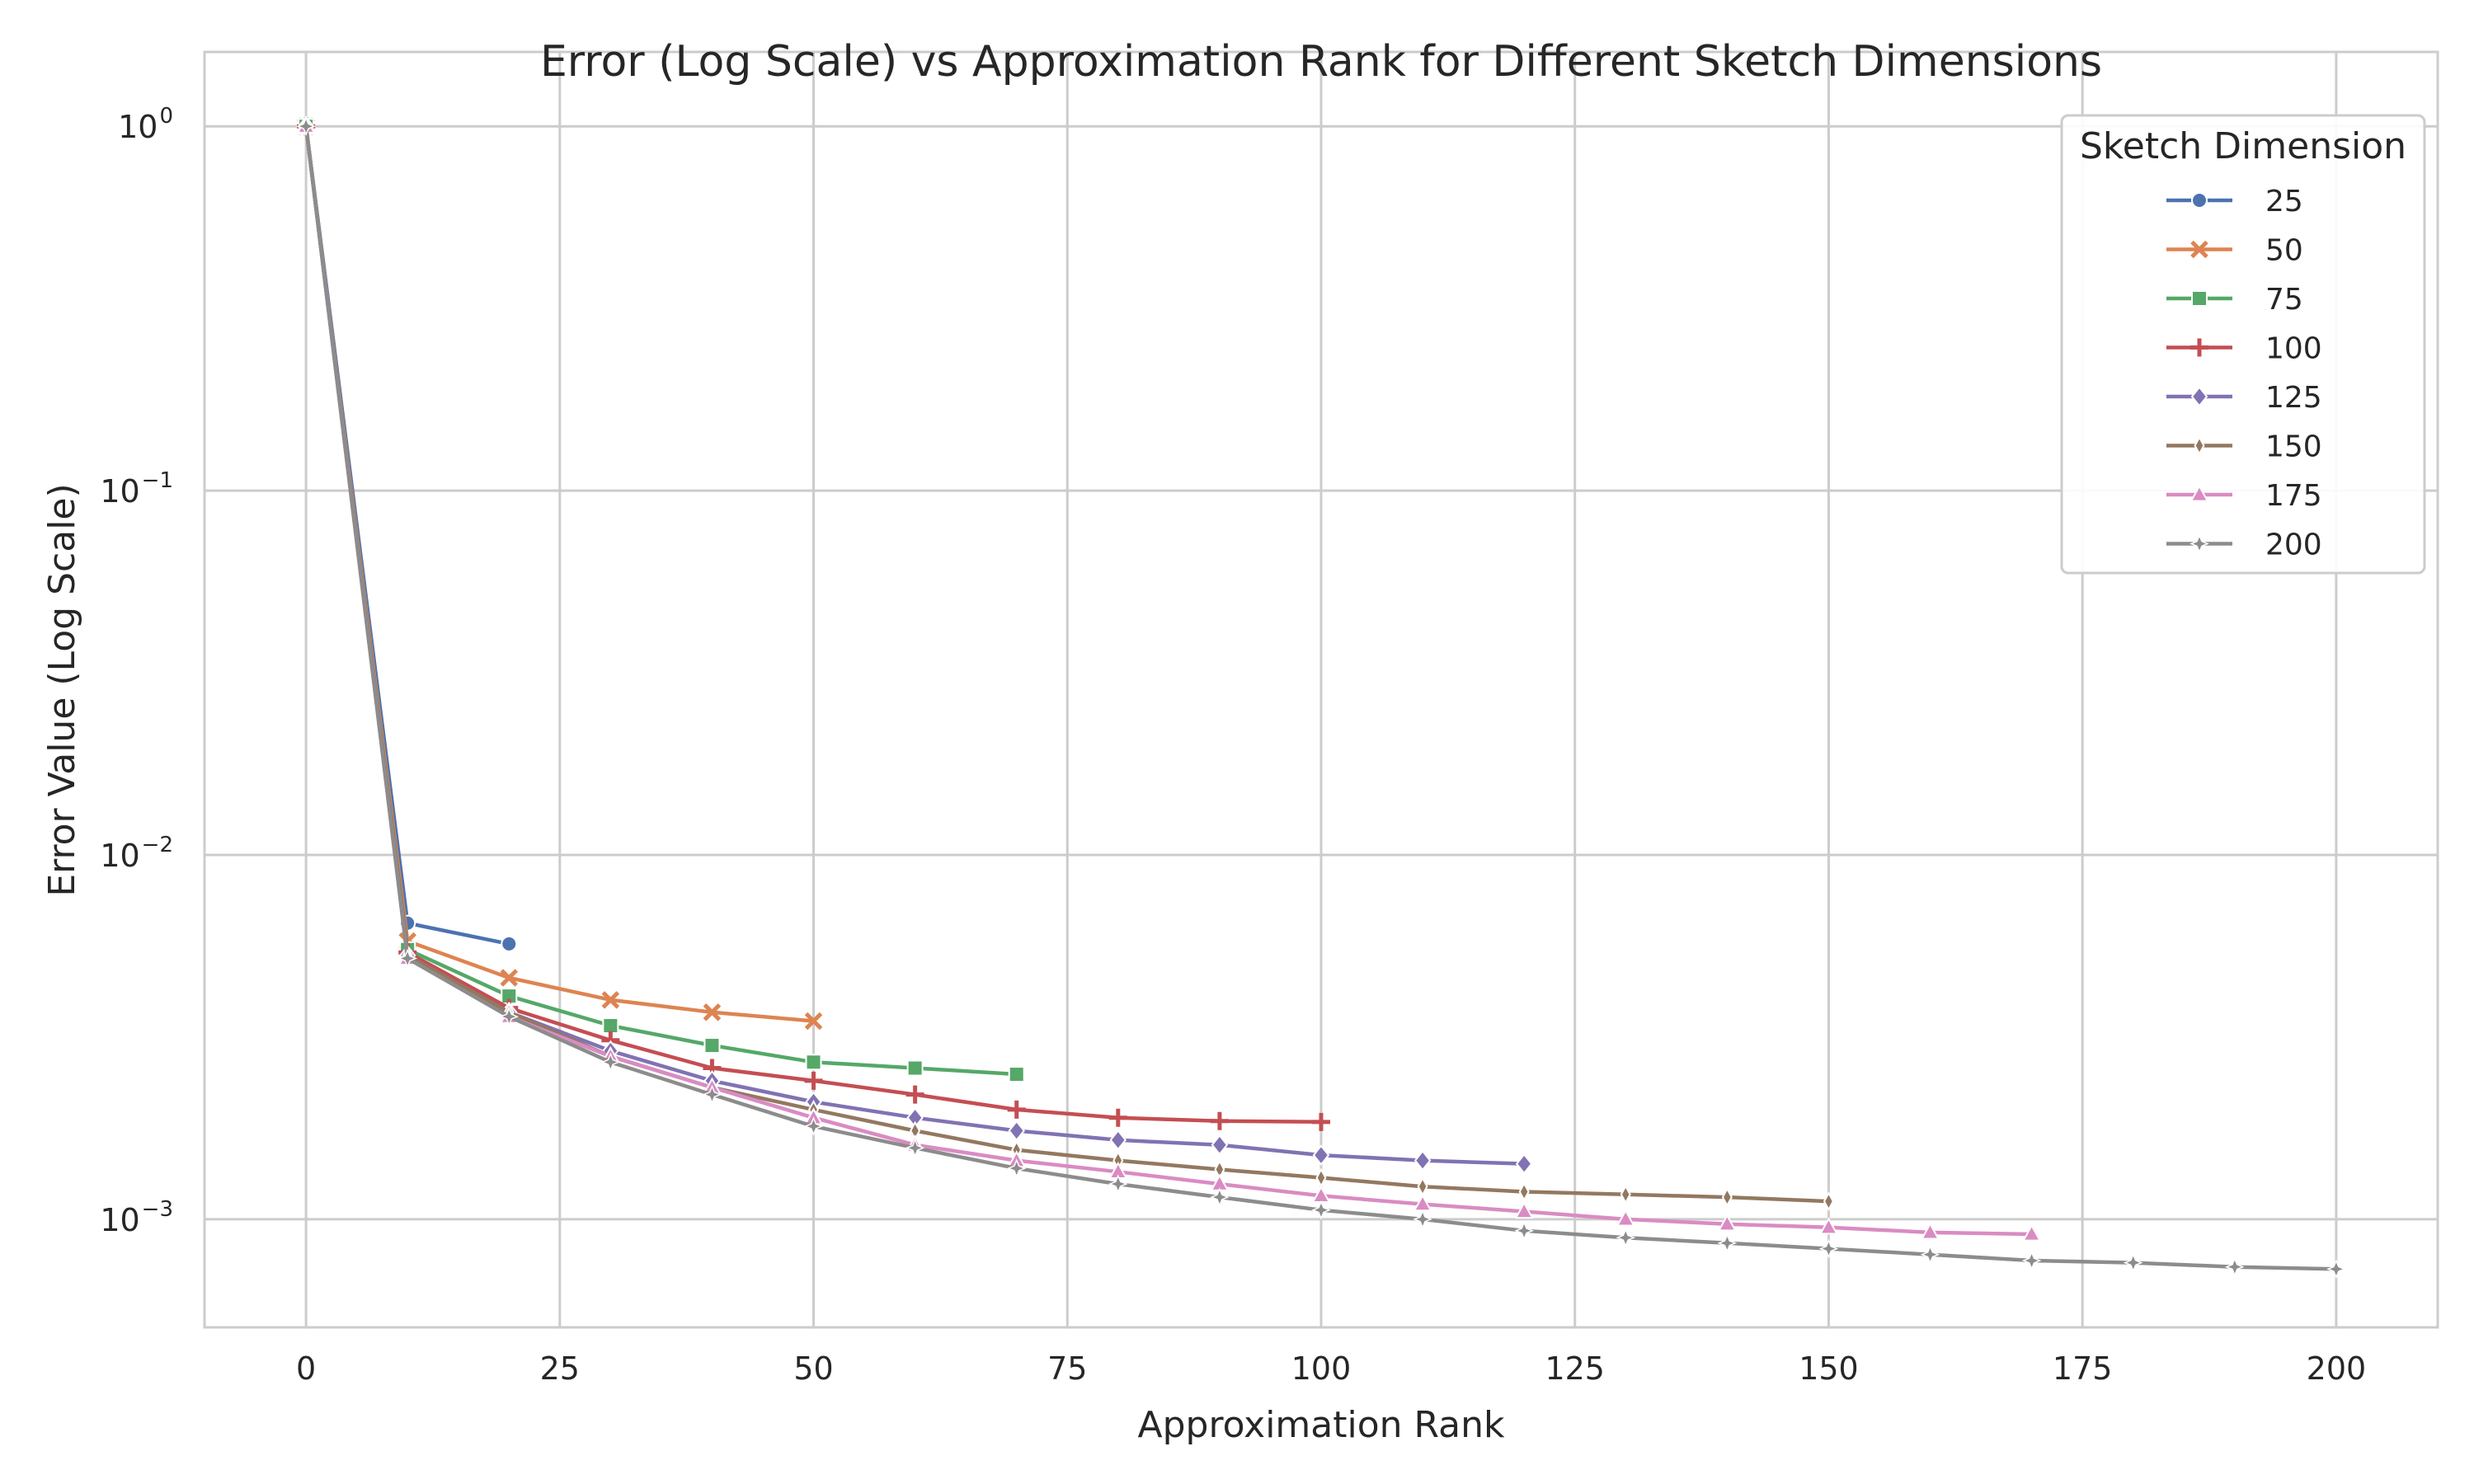 The image size is (2474, 1484). What do you see at coordinates (2284, 251) in the screenshot?
I see `legend-label-50: 50` at bounding box center [2284, 251].